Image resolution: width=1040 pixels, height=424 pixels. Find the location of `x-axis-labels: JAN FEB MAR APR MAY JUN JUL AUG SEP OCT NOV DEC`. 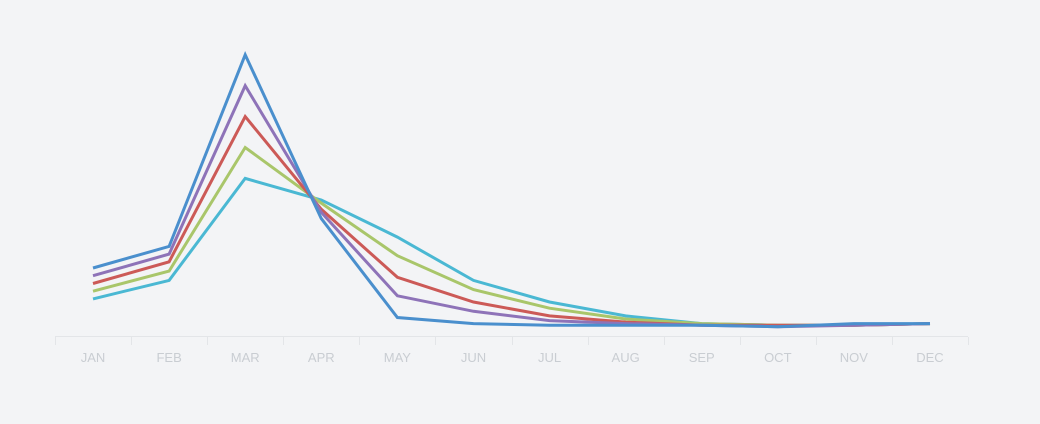

x-axis-labels: JAN FEB MAR APR MAY JUN JUL AUG SEP OCT NOV DEC is located at coordinates (512, 357).